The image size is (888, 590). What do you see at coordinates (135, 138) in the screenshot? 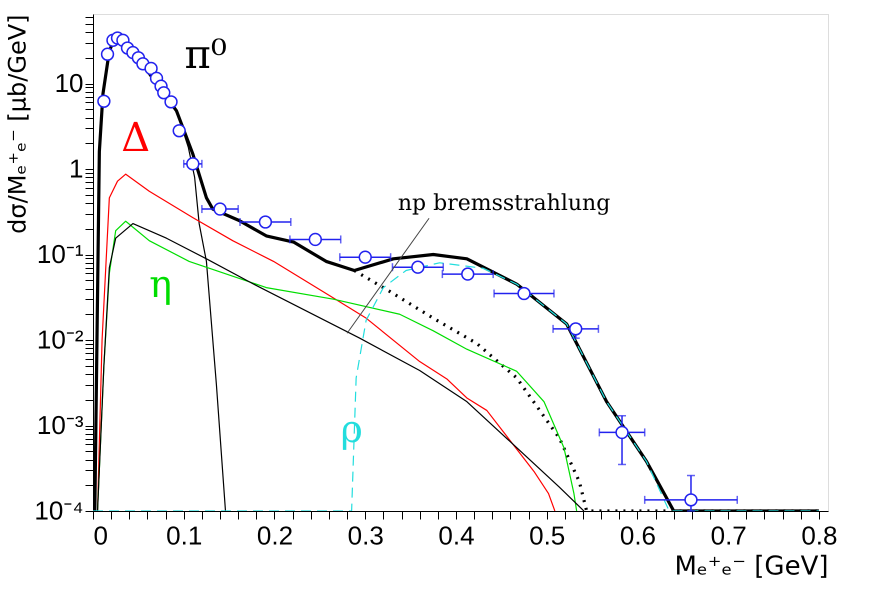
I see `series-label: Δ` at bounding box center [135, 138].